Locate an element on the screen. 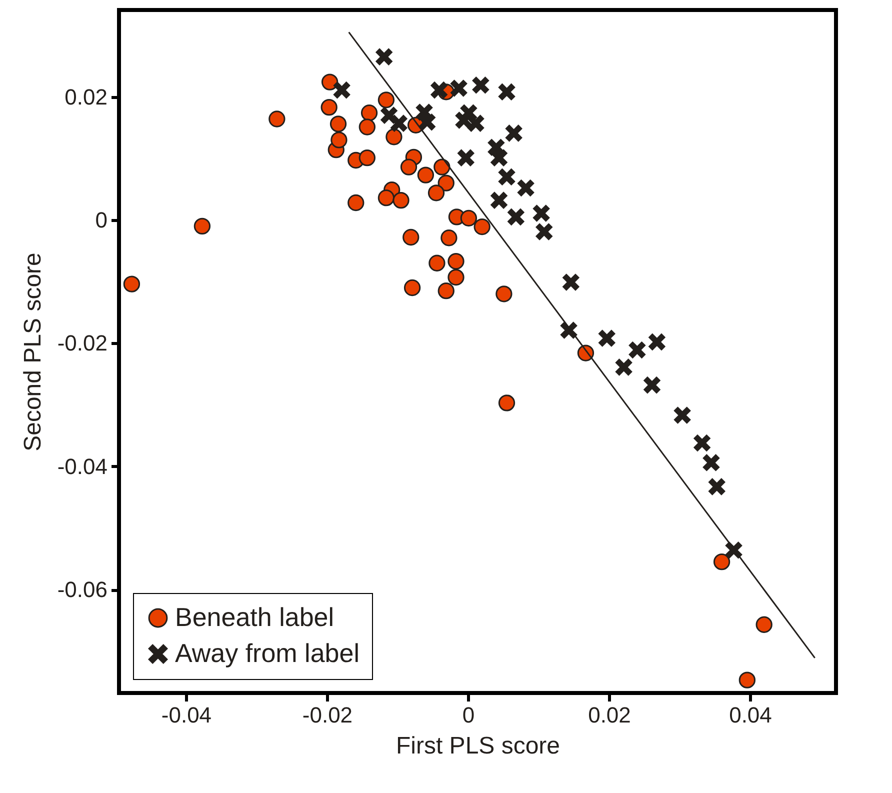  x-axis-title: First PLS score is located at coordinates (478, 746).